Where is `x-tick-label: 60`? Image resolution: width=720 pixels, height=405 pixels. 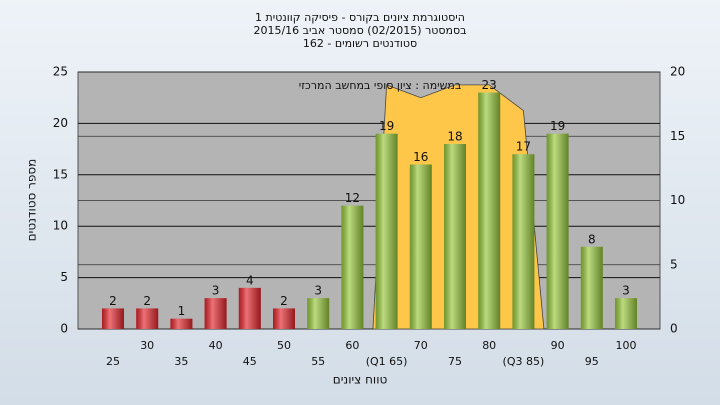 x-tick-label: 60 is located at coordinates (352, 345).